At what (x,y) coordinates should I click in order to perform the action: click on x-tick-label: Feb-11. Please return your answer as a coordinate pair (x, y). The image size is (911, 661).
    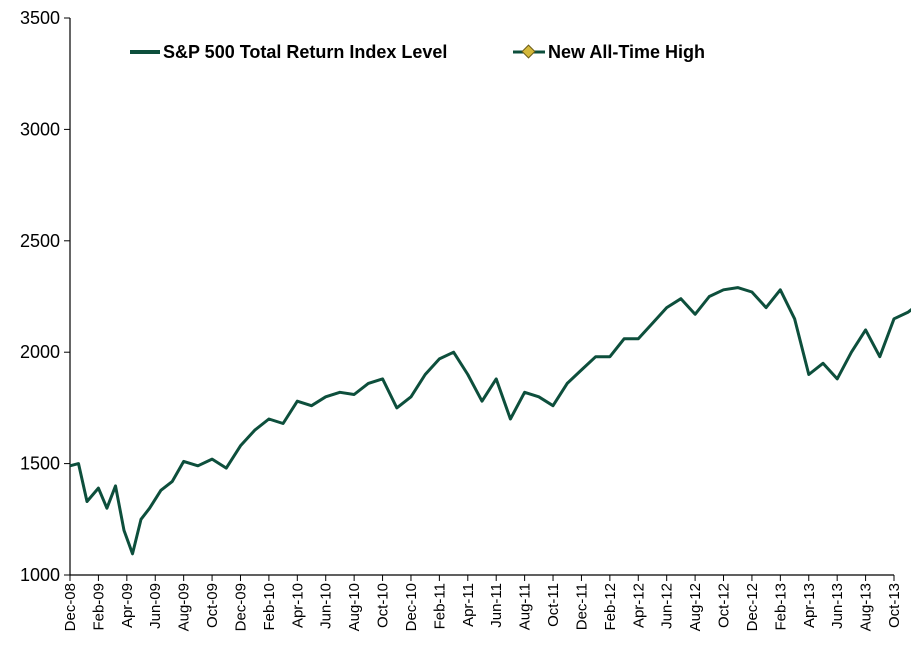
    Looking at the image, I should click on (439, 606).